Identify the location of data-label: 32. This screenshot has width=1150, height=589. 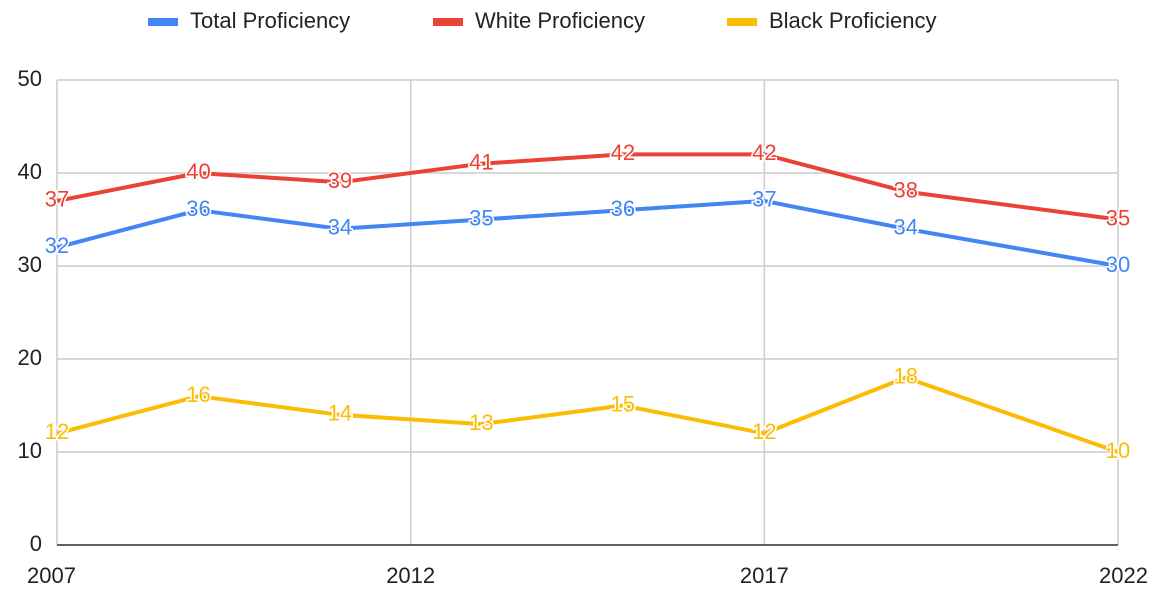
(57, 245).